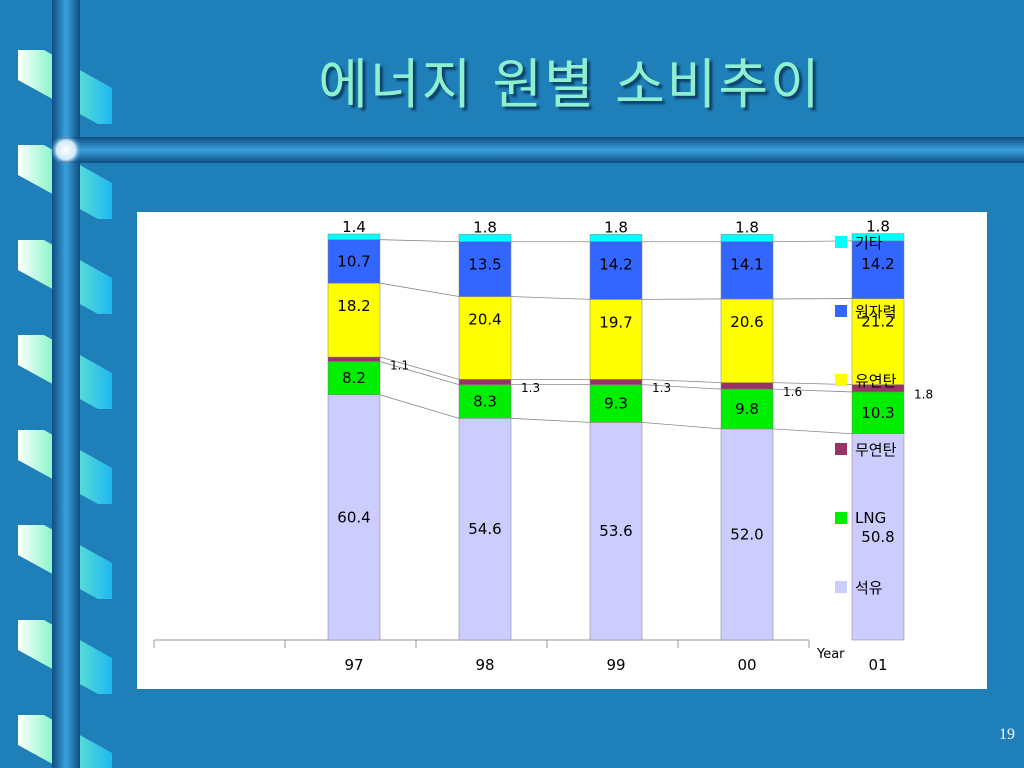  Describe the element at coordinates (354, 236) in the screenshot. I see `bar-segment-기타-97` at that location.